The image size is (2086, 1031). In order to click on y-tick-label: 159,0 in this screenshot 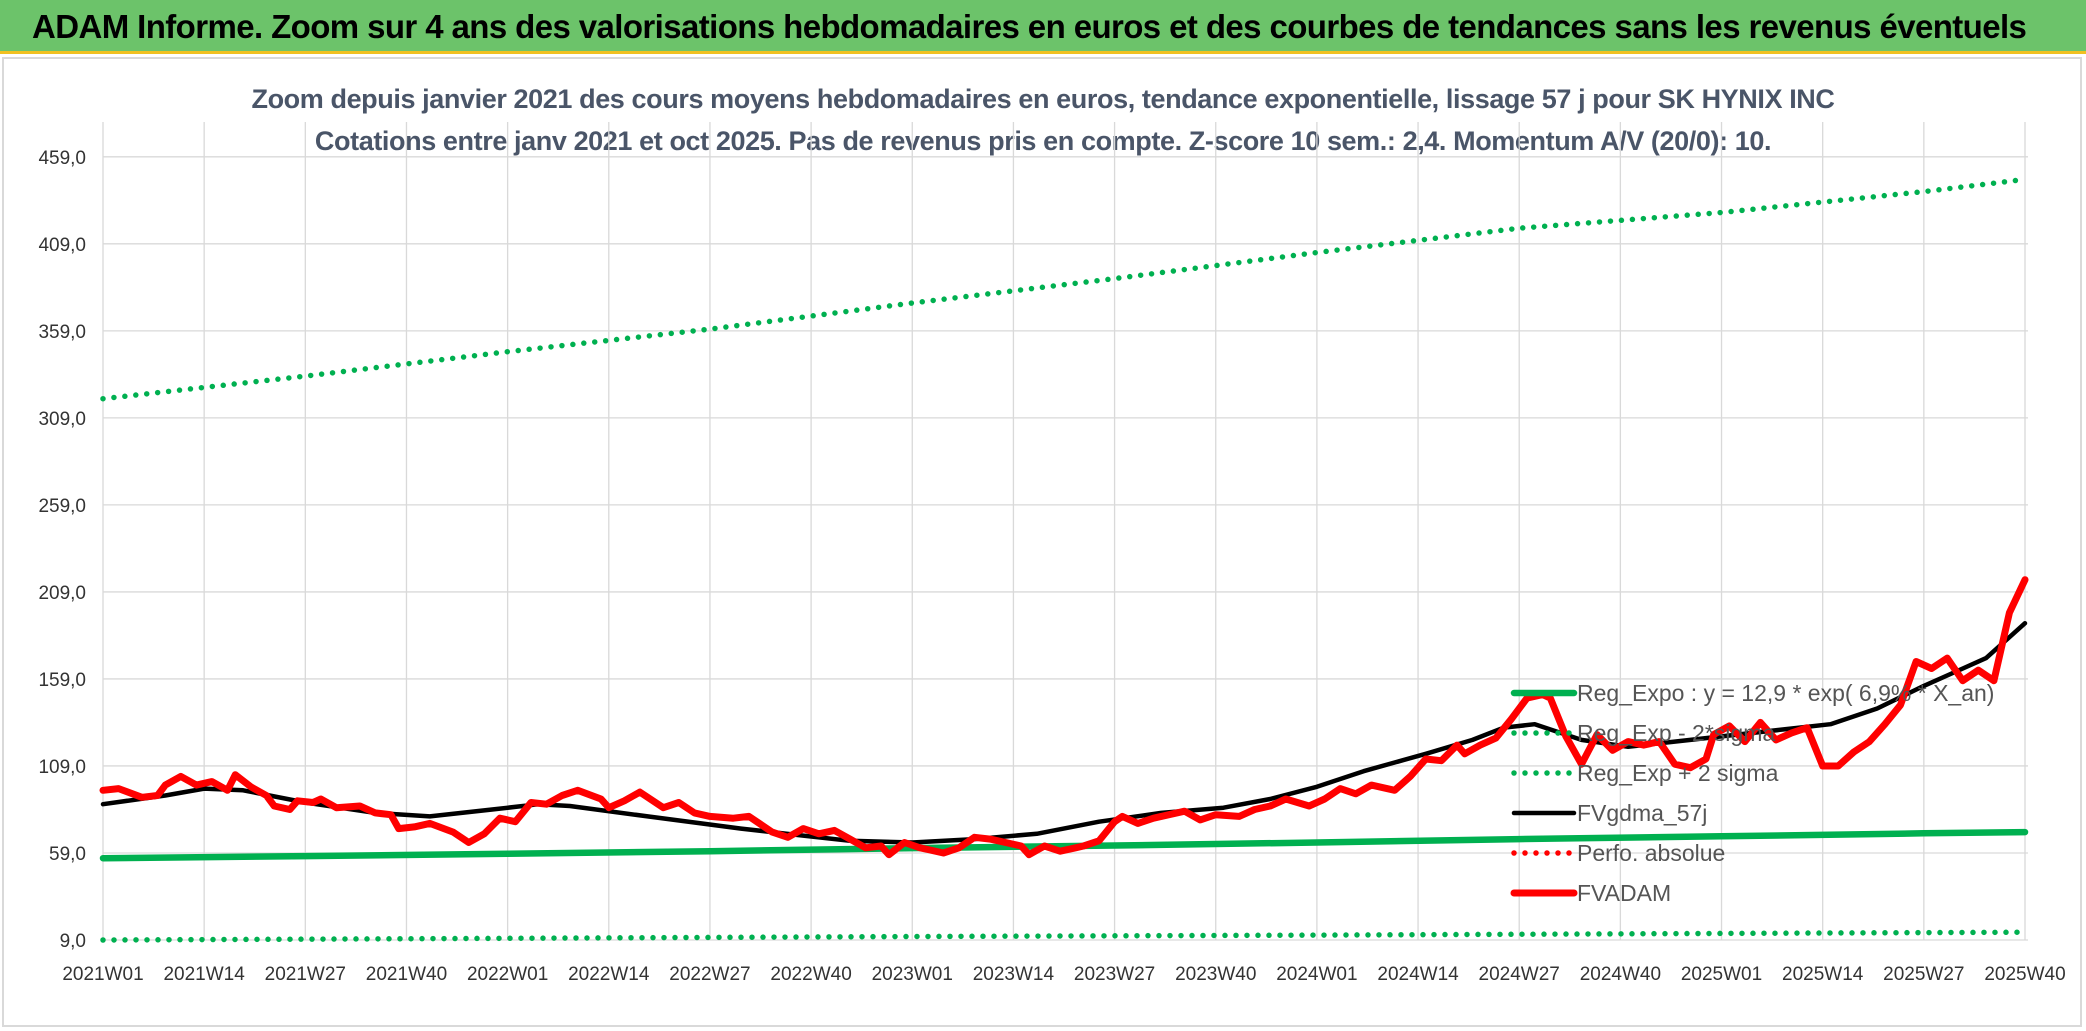, I will do `click(62, 680)`.